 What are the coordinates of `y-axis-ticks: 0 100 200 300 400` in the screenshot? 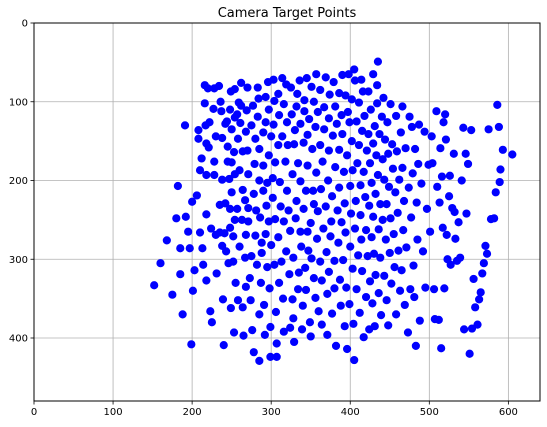 It's located at (21, 182).